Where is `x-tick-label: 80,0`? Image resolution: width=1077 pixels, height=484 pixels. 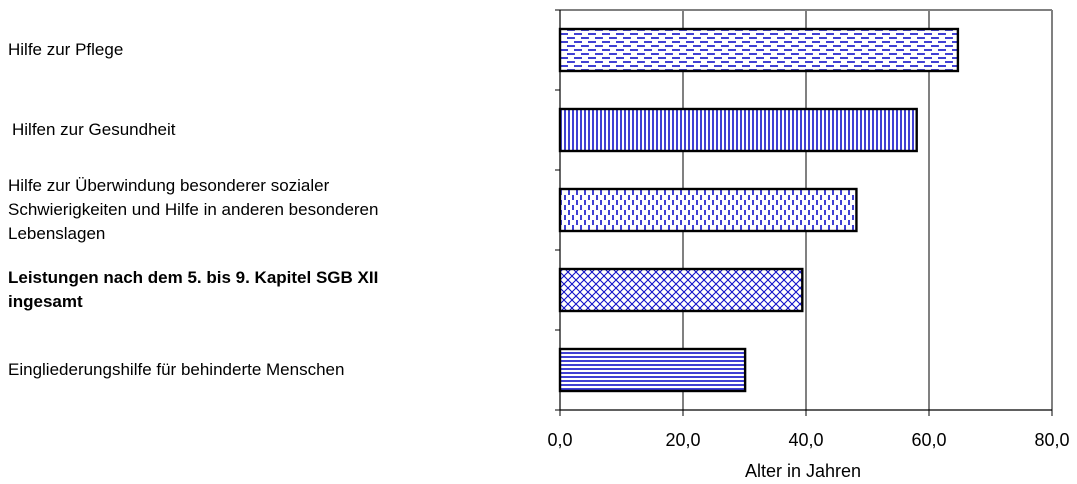 x-tick-label: 80,0 is located at coordinates (1051, 440).